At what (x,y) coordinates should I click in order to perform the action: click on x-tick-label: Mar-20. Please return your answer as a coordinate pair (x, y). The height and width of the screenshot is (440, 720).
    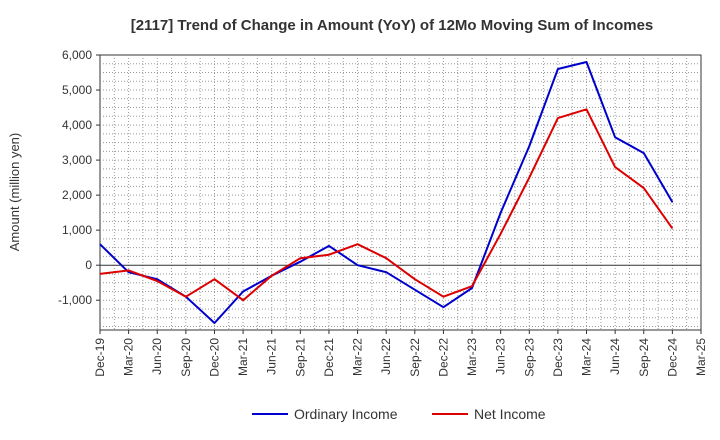
    Looking at the image, I should click on (129, 357).